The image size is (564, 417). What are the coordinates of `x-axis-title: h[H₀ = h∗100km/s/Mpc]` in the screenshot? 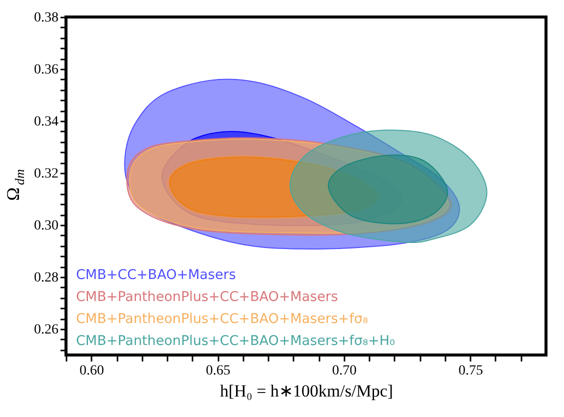 It's located at (307, 391).